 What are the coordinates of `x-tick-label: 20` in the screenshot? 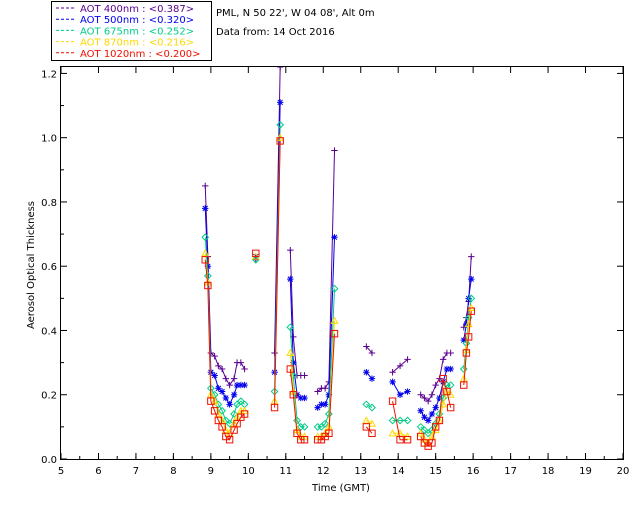 It's located at (623, 471).